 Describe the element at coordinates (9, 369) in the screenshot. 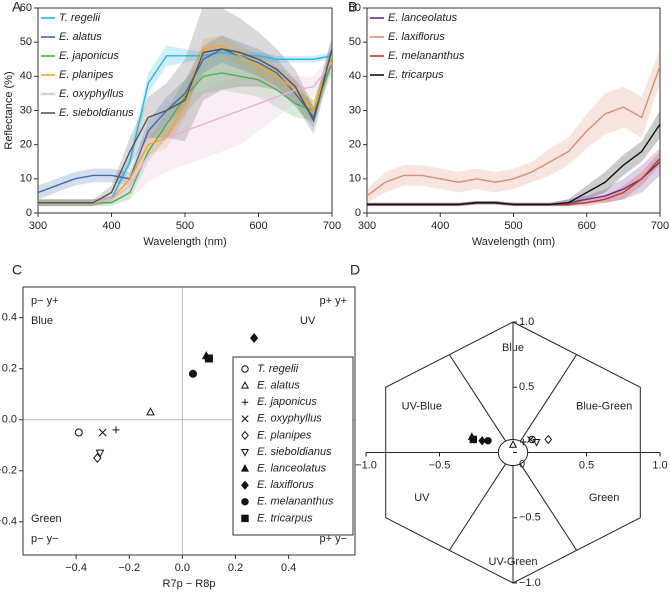

I see `y-tick-label: 0.2` at that location.